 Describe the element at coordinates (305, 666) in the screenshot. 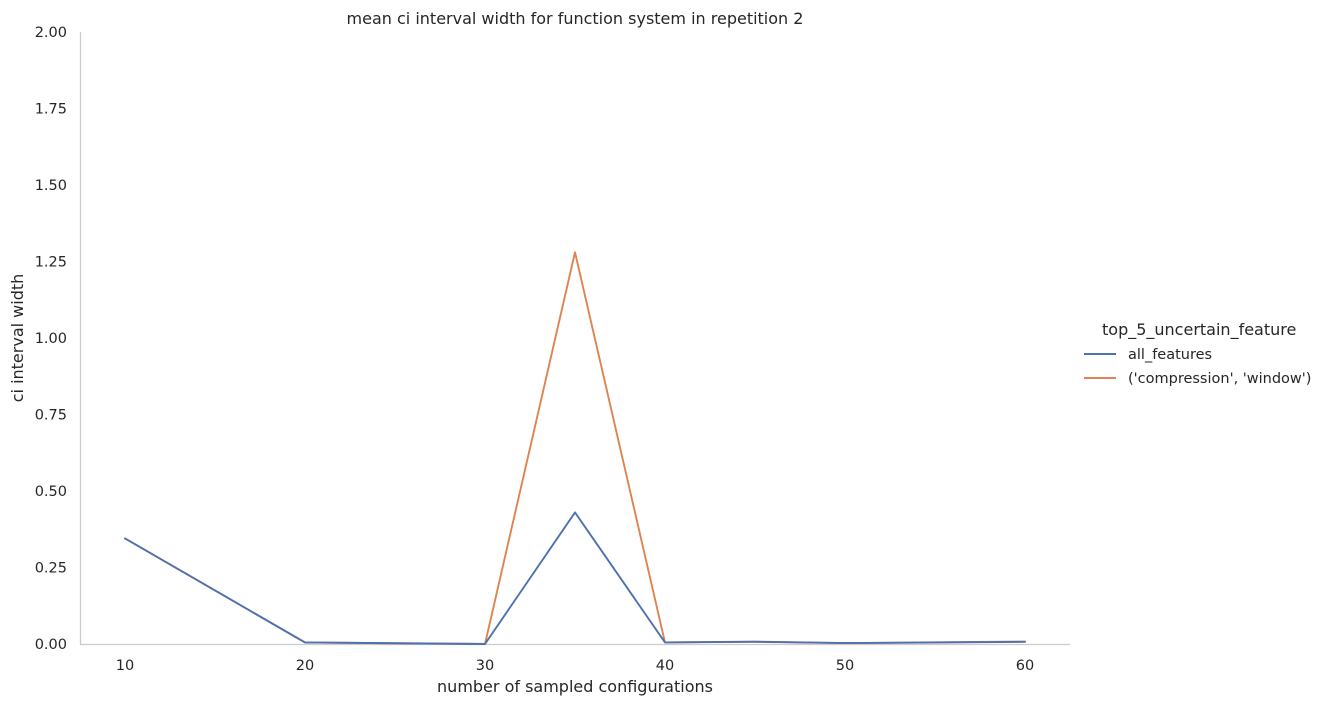

I see `x-tick-label: 20` at that location.